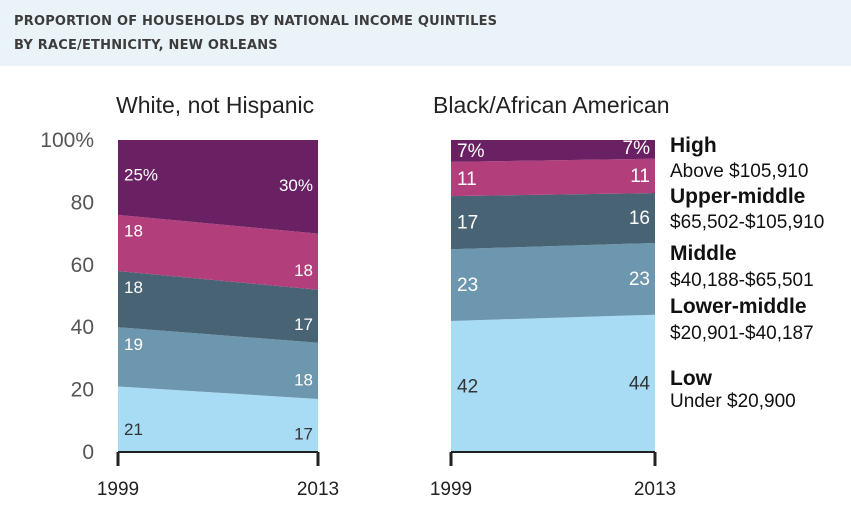 The width and height of the screenshot is (851, 526). I want to click on legend-category: Upper-middle, so click(737, 196).